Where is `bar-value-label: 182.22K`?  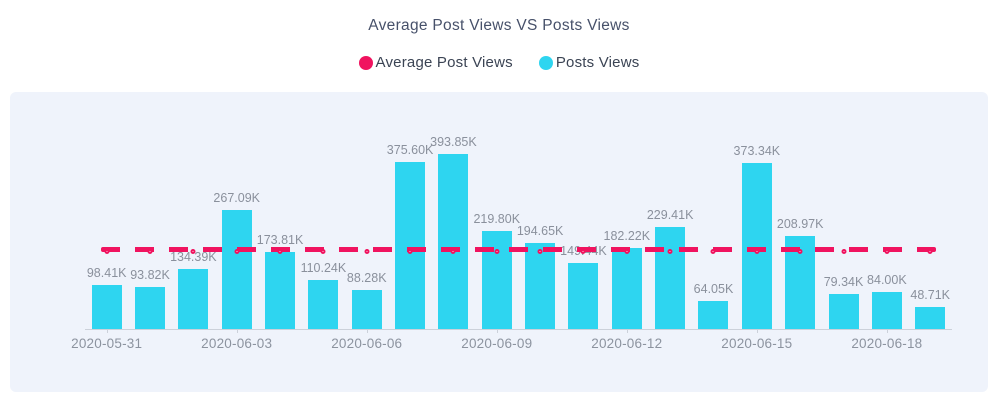
bar-value-label: 182.22K is located at coordinates (627, 236).